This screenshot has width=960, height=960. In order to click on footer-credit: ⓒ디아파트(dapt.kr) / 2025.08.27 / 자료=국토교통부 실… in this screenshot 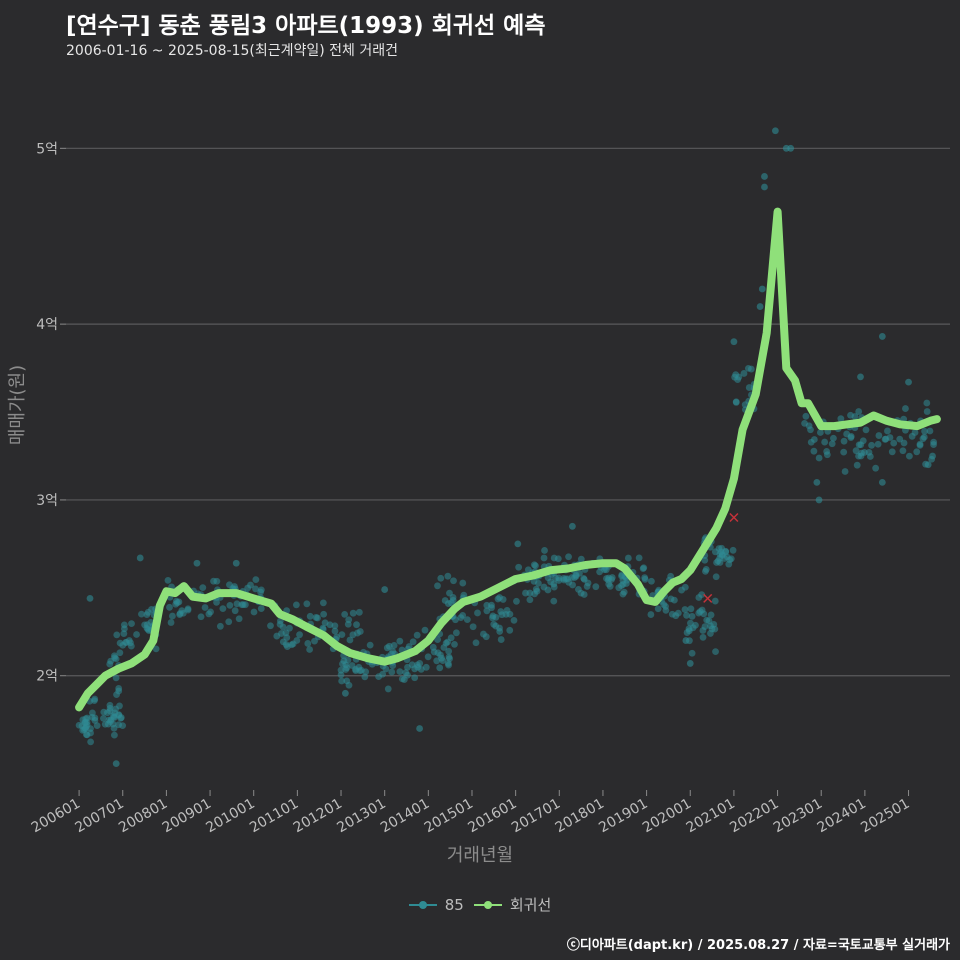, I will do `click(758, 945)`.